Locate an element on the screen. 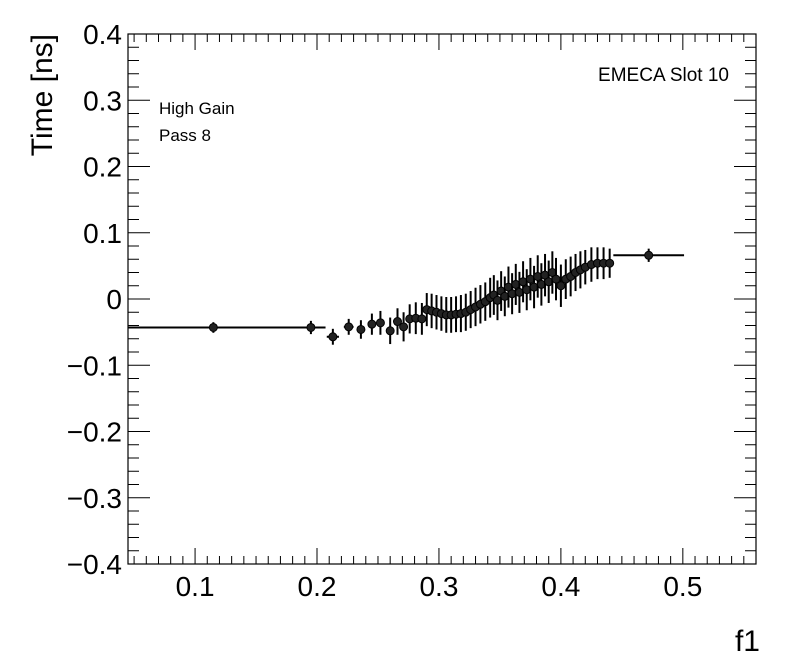 This screenshot has height=672, width=796. x-tick-label: 0.2 is located at coordinates (317, 586).